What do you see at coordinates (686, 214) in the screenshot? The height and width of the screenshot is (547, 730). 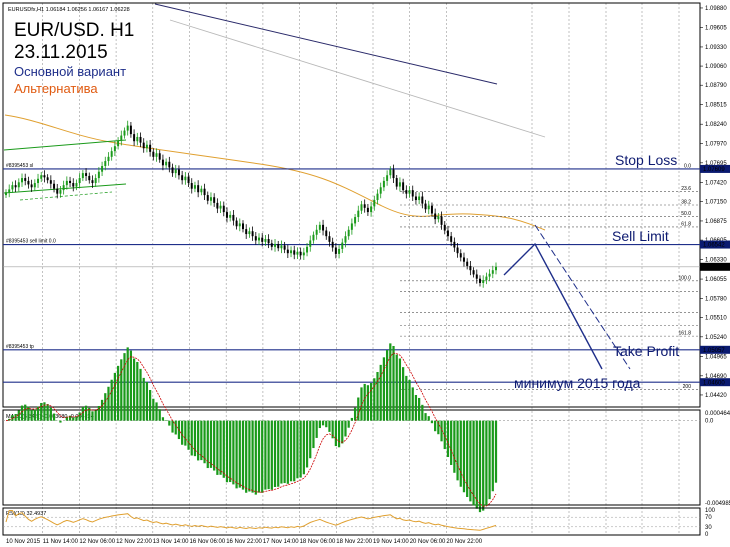 I see `fibonacci-level-label: 50.0` at bounding box center [686, 214].